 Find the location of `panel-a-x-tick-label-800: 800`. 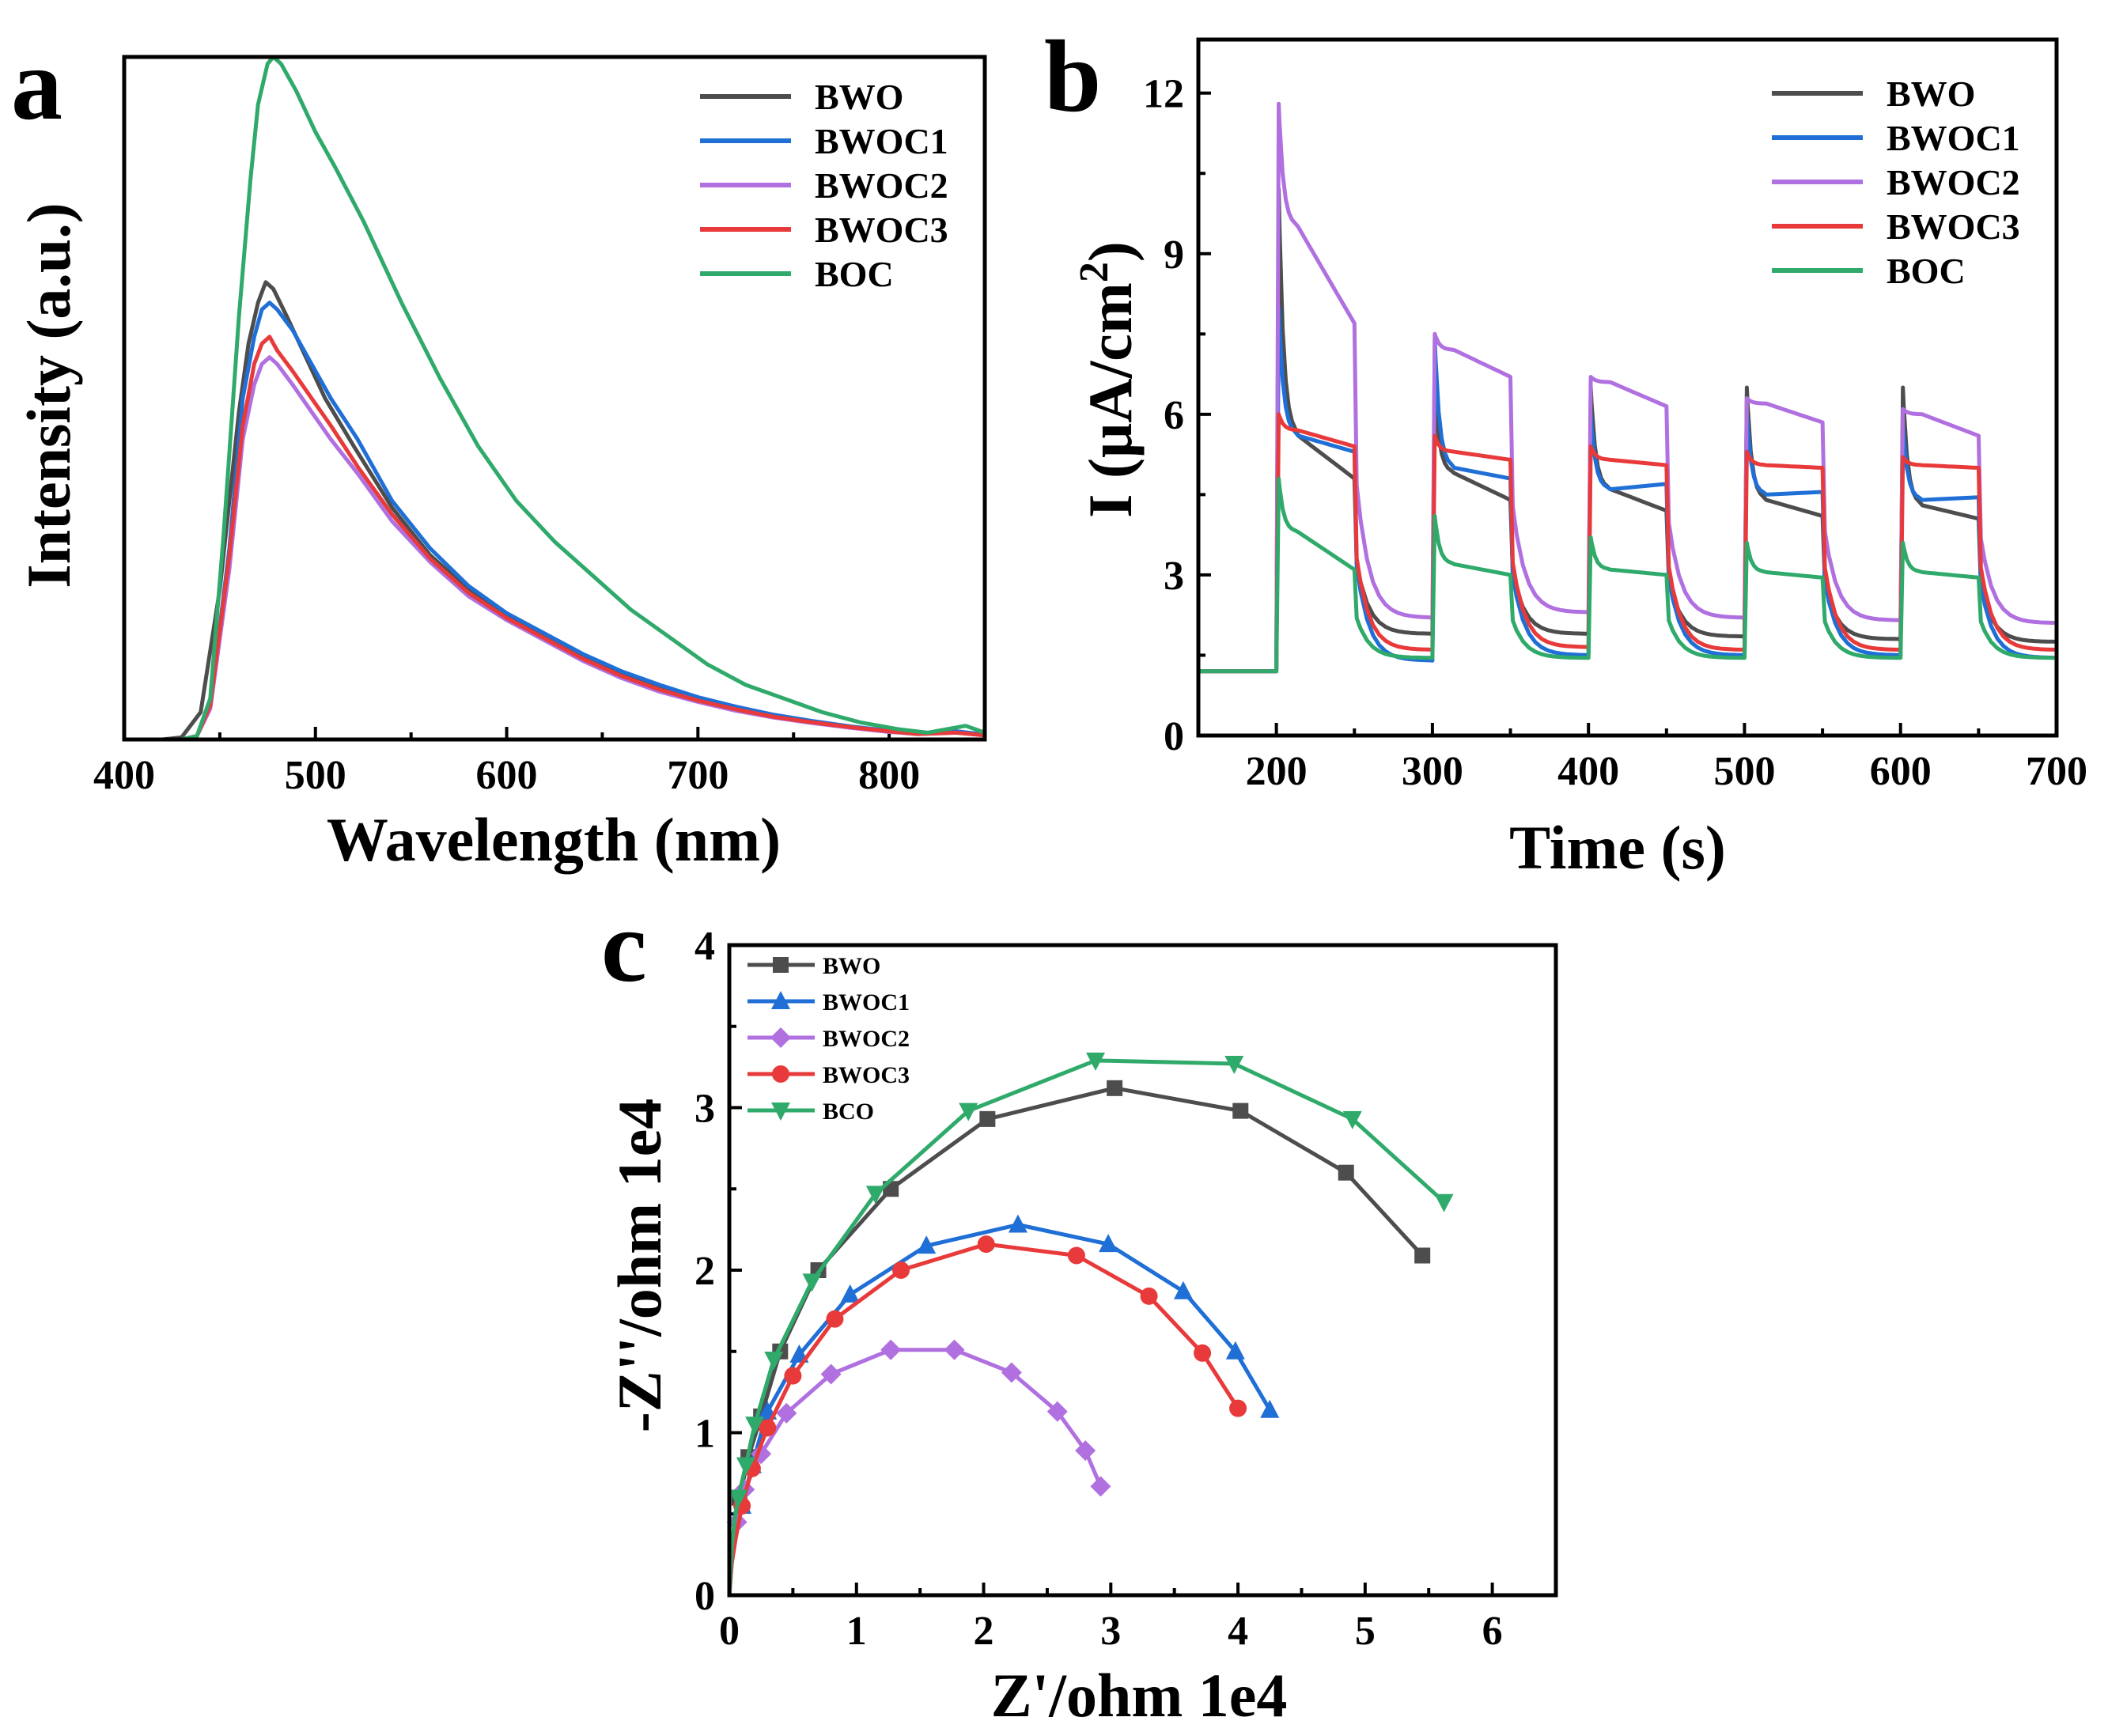

panel-a-x-tick-label-800: 800 is located at coordinates (889, 776).